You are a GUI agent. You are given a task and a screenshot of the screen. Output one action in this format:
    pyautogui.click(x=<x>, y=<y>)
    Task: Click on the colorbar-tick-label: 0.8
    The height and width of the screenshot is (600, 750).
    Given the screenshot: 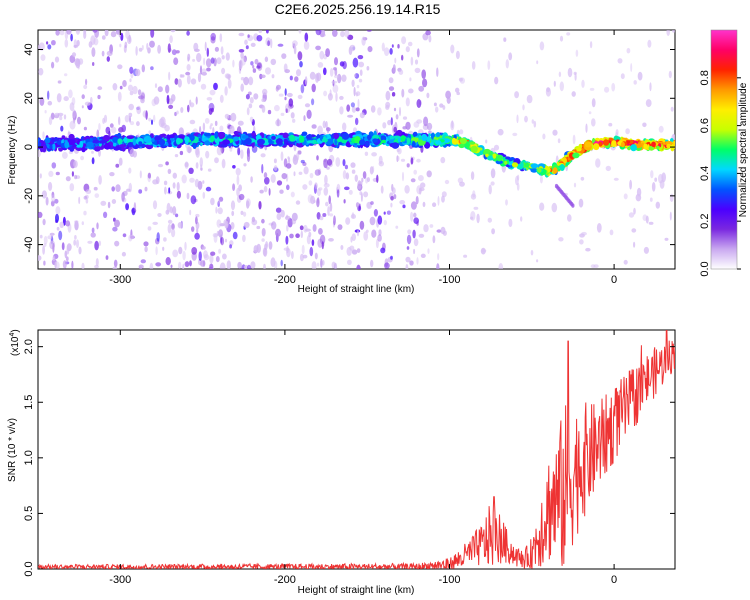 What is the action you would take?
    pyautogui.click(x=705, y=77)
    